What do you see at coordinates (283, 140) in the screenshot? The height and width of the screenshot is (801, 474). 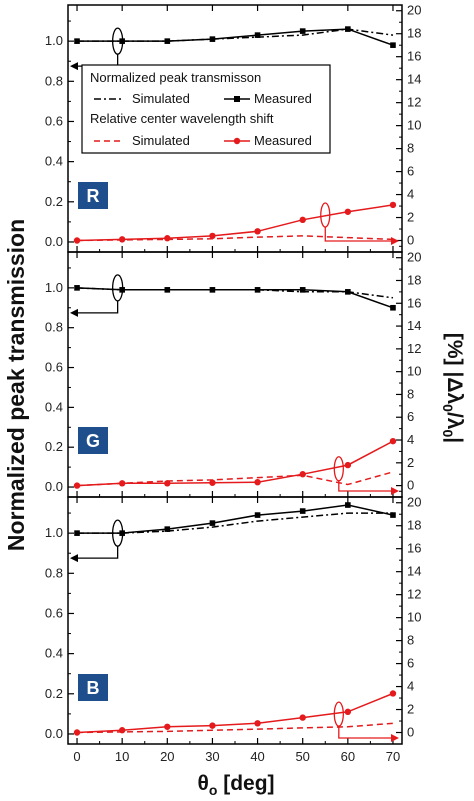 I see `legend-meas-red-label: Measured` at bounding box center [283, 140].